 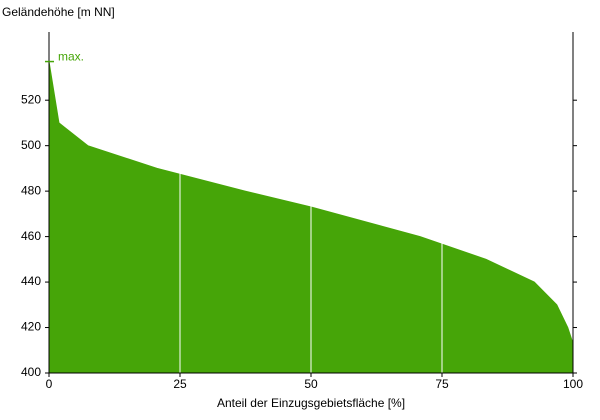 I want to click on x-axis-label: Anteil der Einzugsgebietsfläche [%], so click(x=311, y=403).